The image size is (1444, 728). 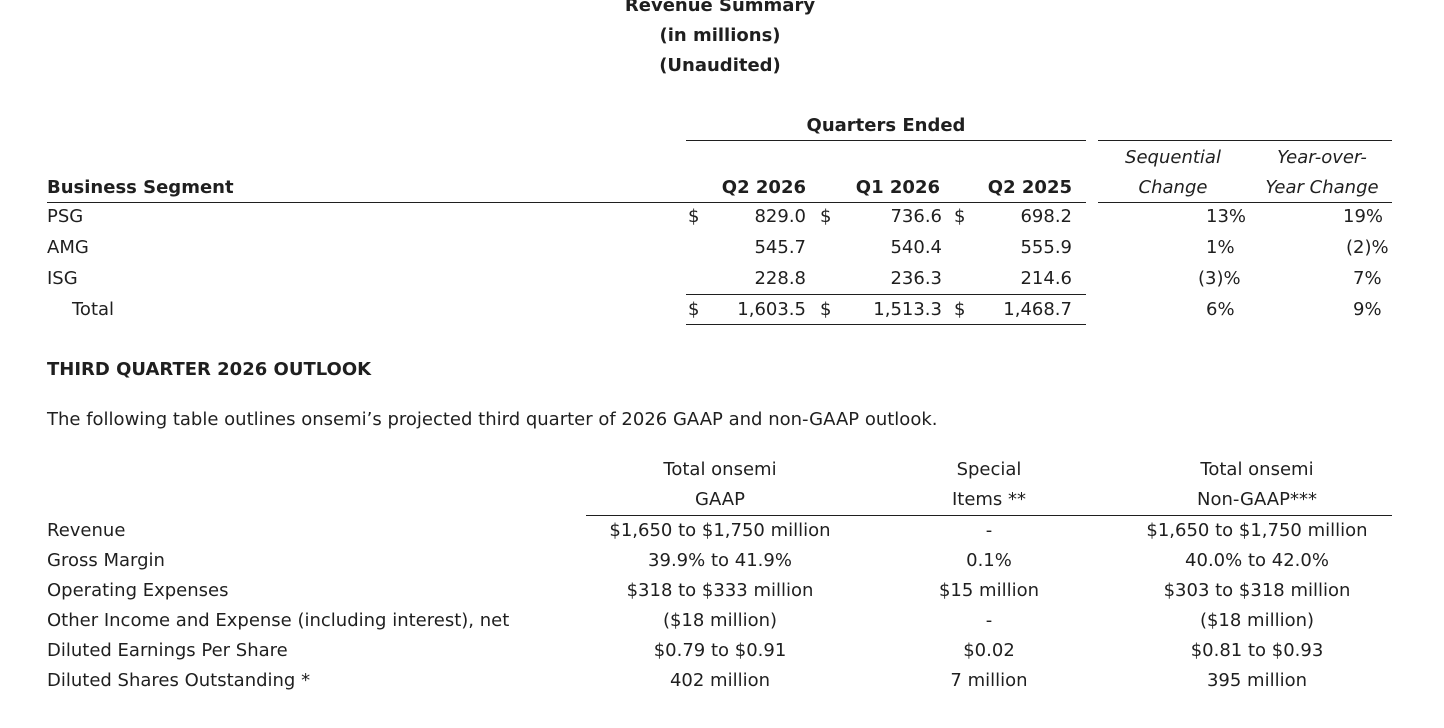 I want to click on yoy-change-header-line2: Year Change, so click(x=1322, y=187).